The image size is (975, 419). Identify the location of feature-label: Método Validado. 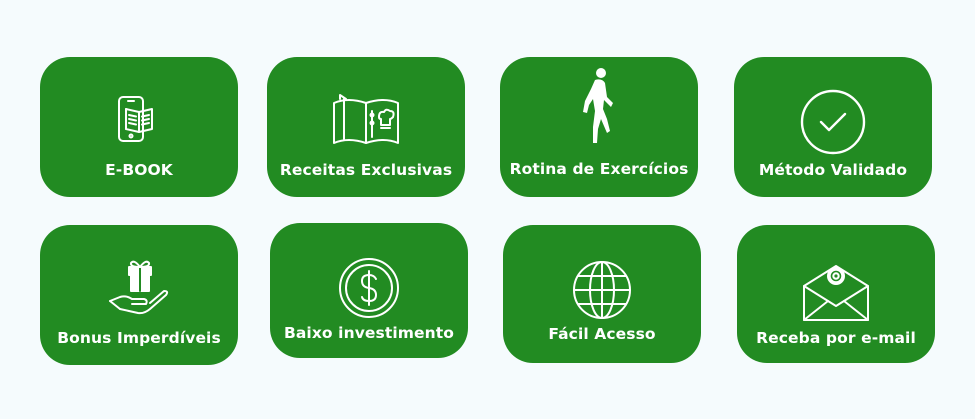
(833, 170).